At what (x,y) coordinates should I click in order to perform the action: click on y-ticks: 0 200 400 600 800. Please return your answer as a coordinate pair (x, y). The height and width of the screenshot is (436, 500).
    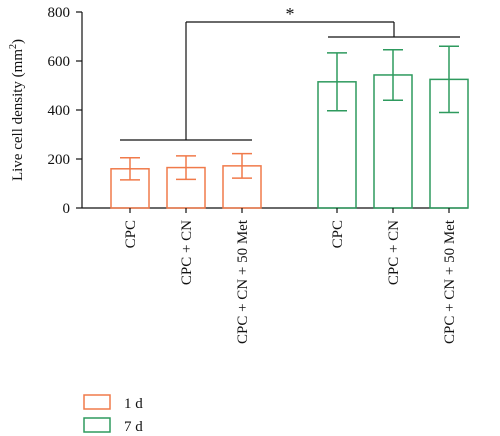
    Looking at the image, I should click on (65, 111).